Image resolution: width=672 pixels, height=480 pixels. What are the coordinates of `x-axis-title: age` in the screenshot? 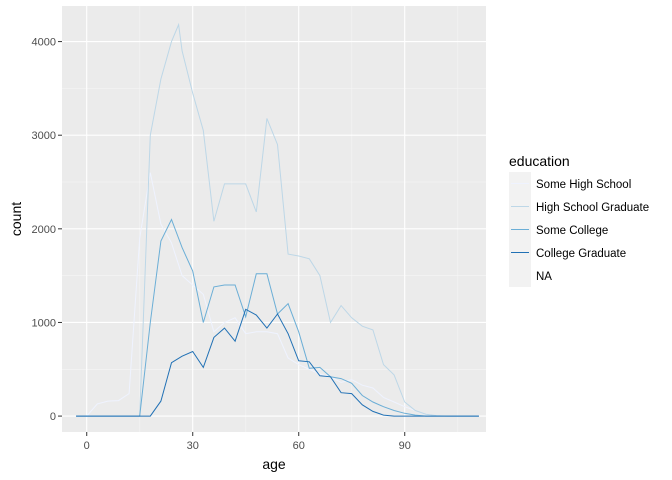 It's located at (274, 464).